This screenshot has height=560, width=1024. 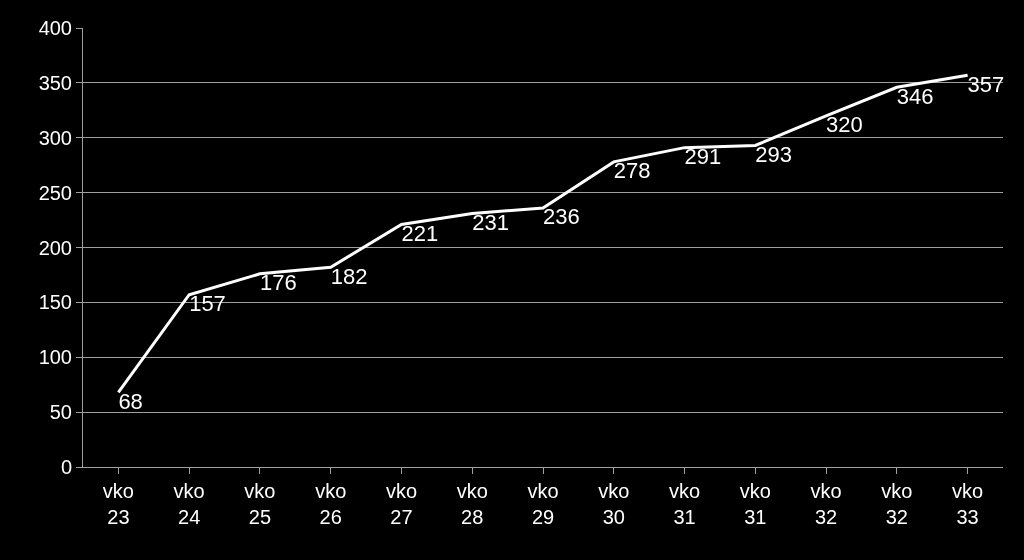 What do you see at coordinates (55, 82) in the screenshot?
I see `y-tick-label: 350` at bounding box center [55, 82].